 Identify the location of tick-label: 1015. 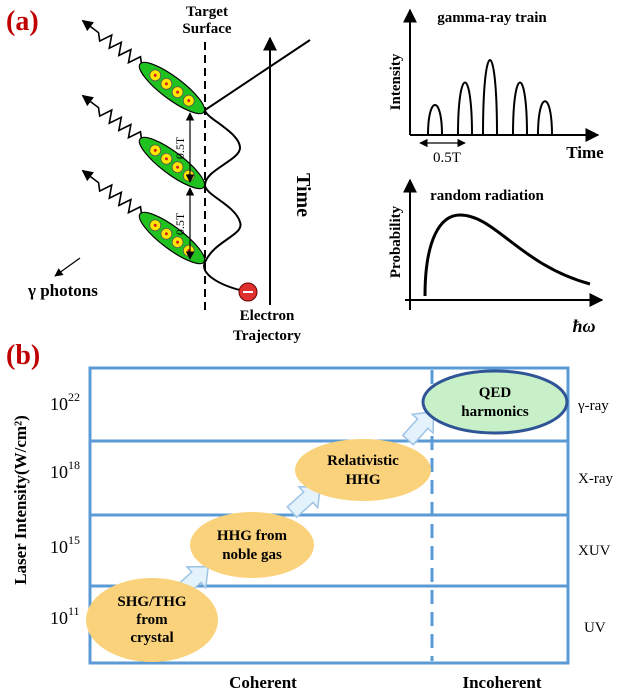
(65, 545).